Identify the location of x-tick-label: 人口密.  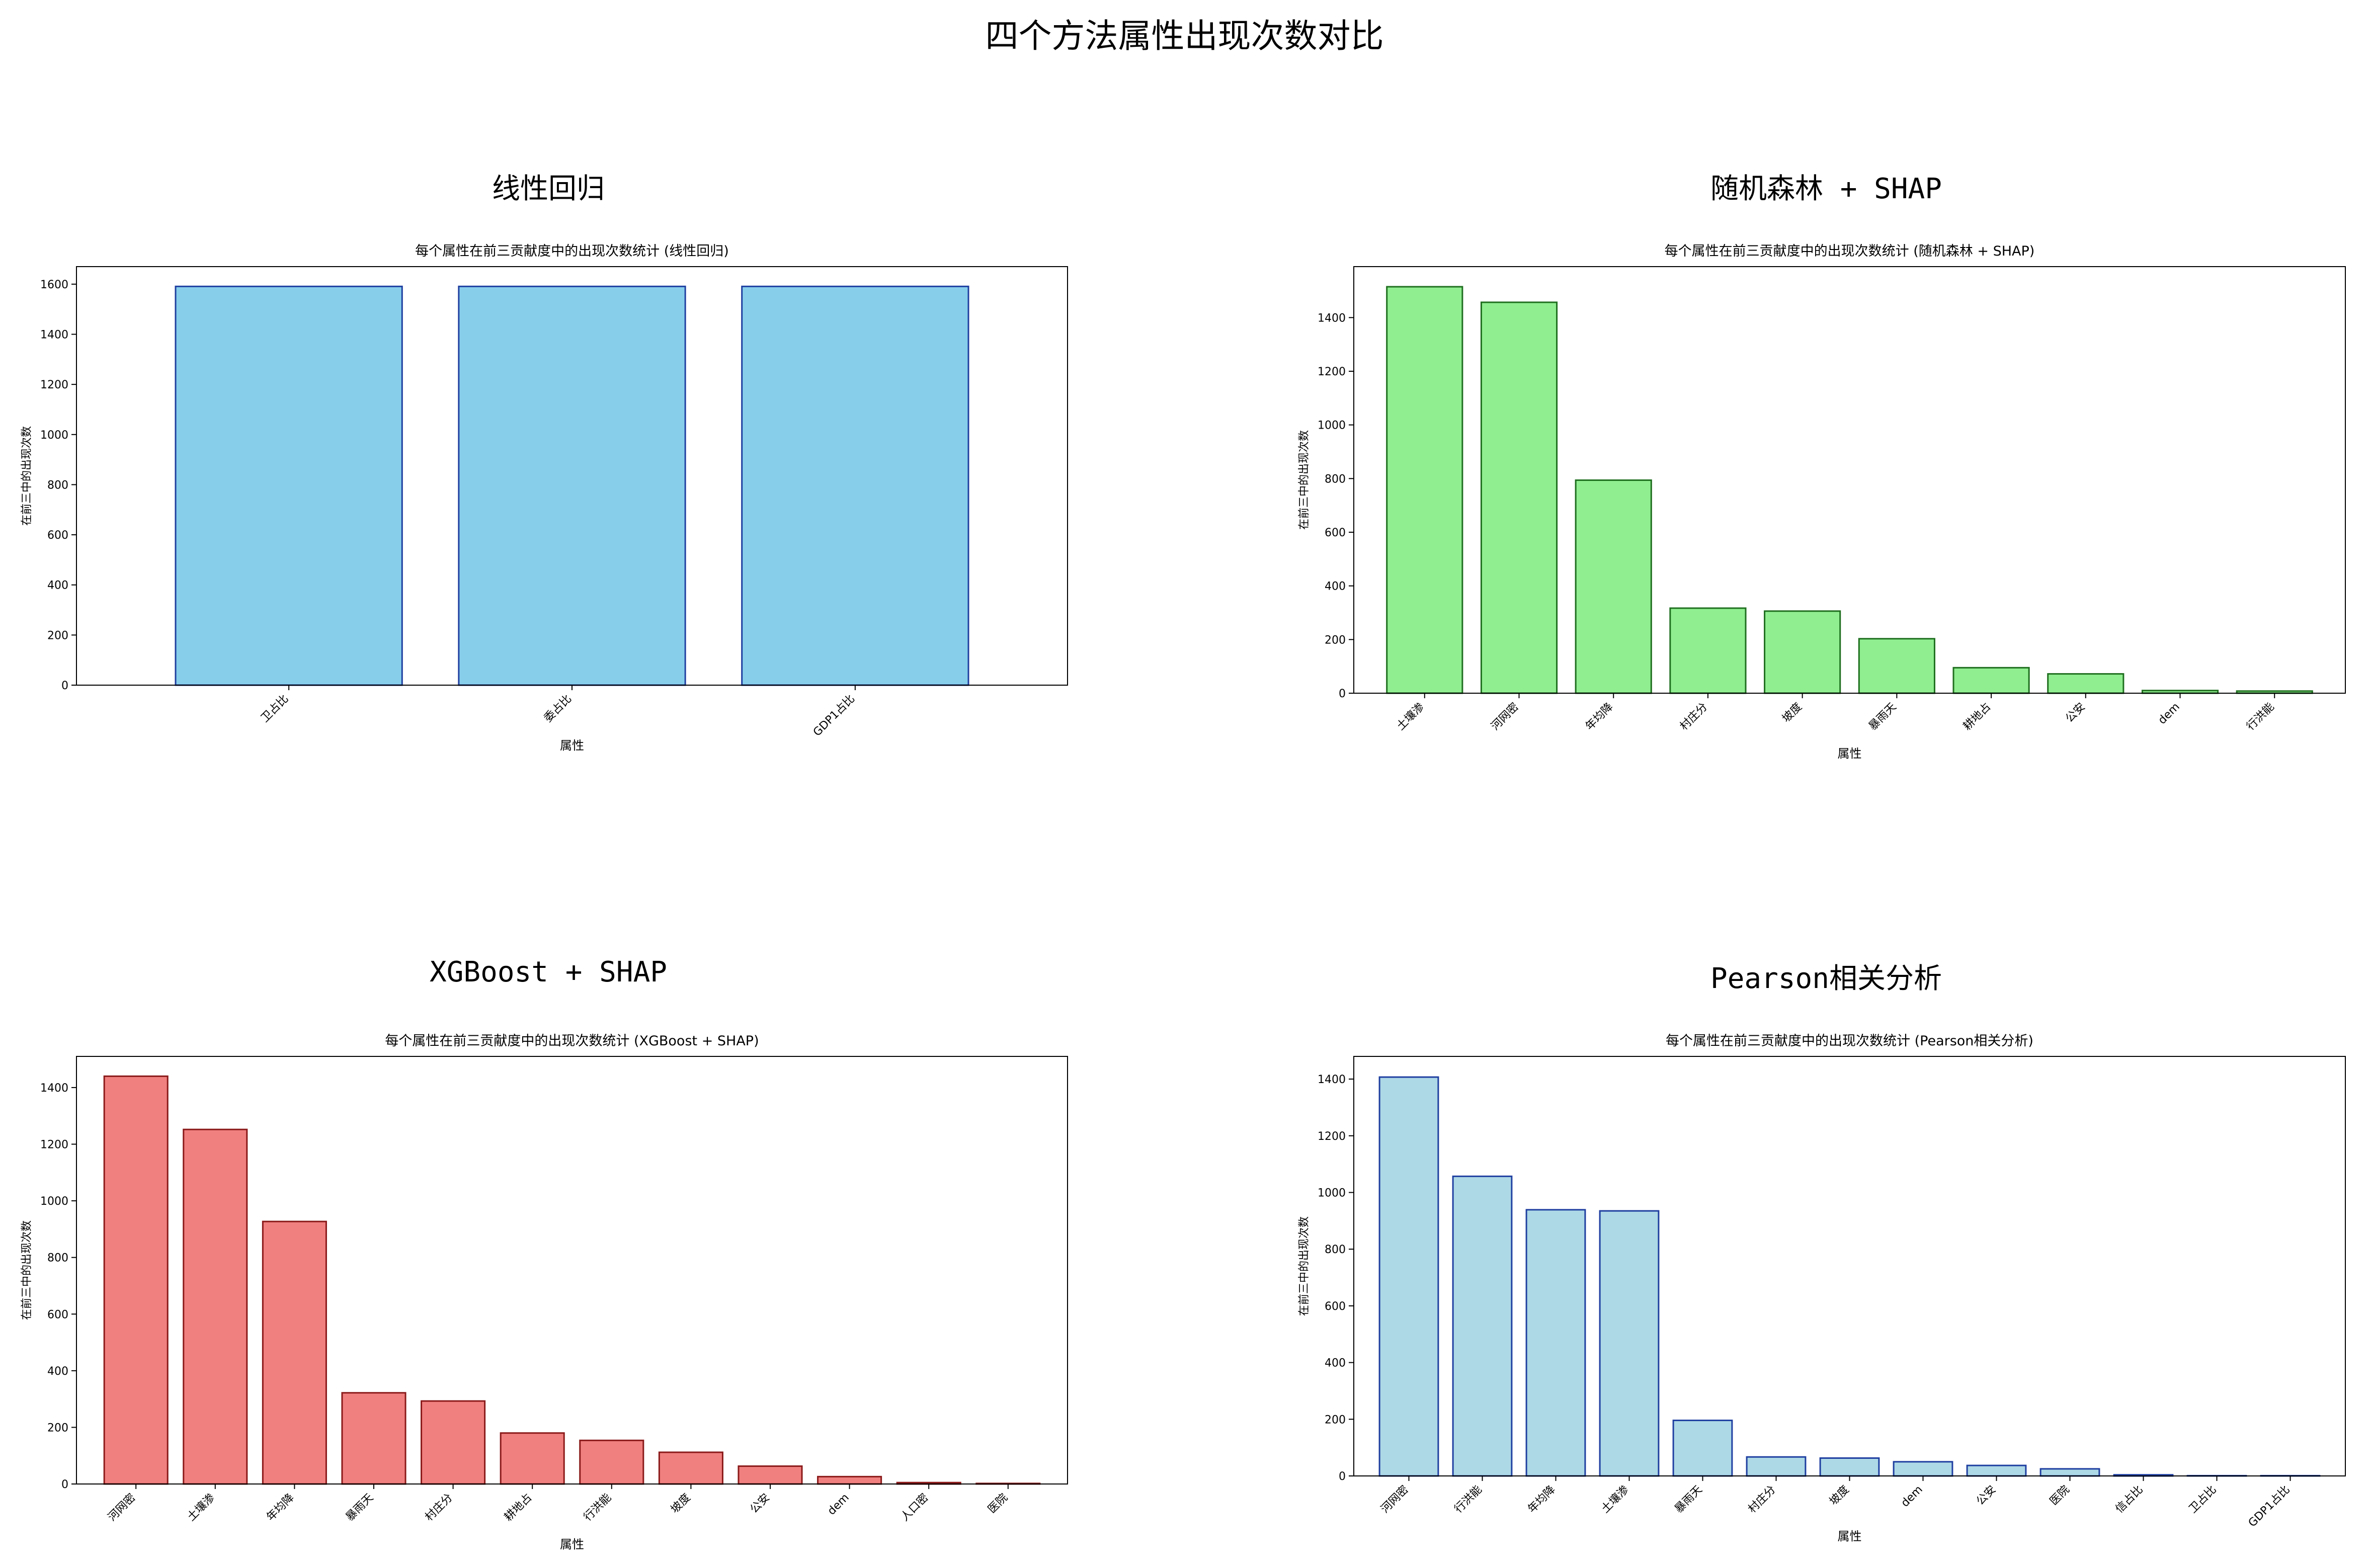
(914, 1508).